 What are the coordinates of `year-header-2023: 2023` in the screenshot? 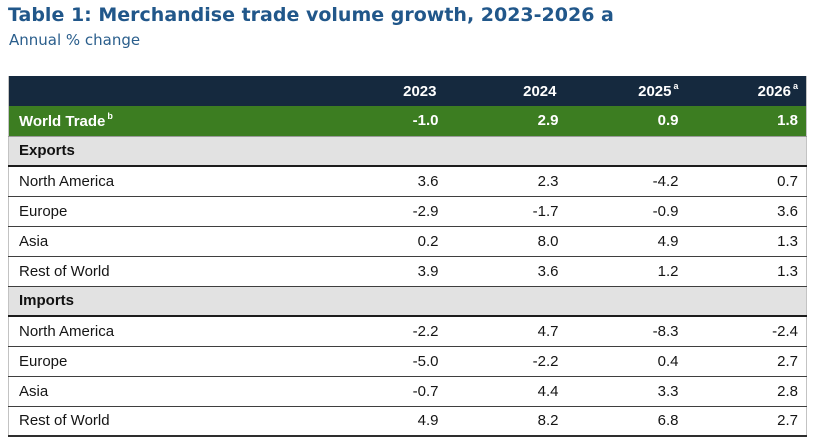 It's located at (387, 91).